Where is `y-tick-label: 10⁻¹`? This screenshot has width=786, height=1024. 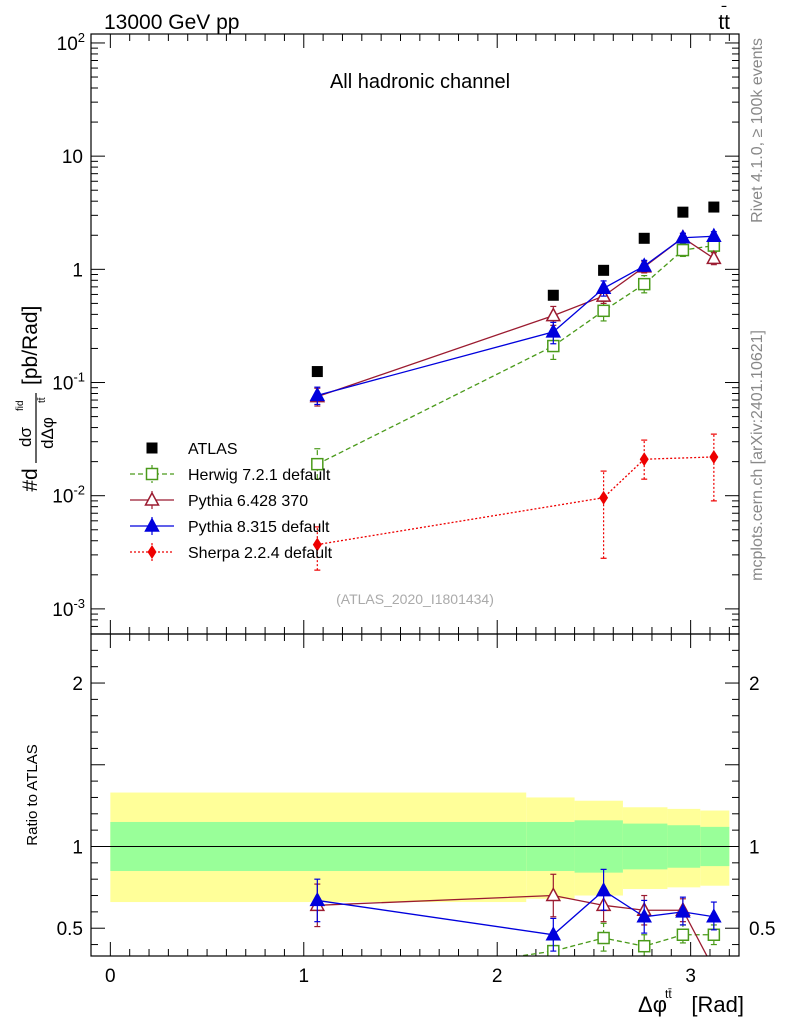 y-tick-label: 10⁻¹ is located at coordinates (68, 382).